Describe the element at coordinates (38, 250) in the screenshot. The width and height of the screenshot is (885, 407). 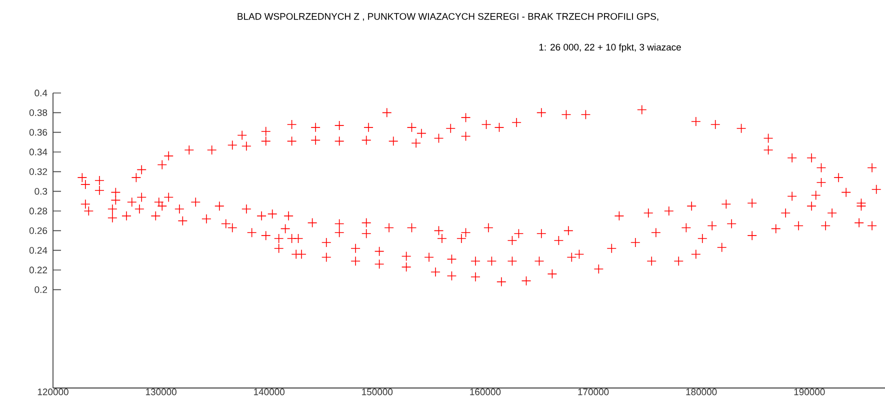
I see `y-tick-label: 0.24` at that location.